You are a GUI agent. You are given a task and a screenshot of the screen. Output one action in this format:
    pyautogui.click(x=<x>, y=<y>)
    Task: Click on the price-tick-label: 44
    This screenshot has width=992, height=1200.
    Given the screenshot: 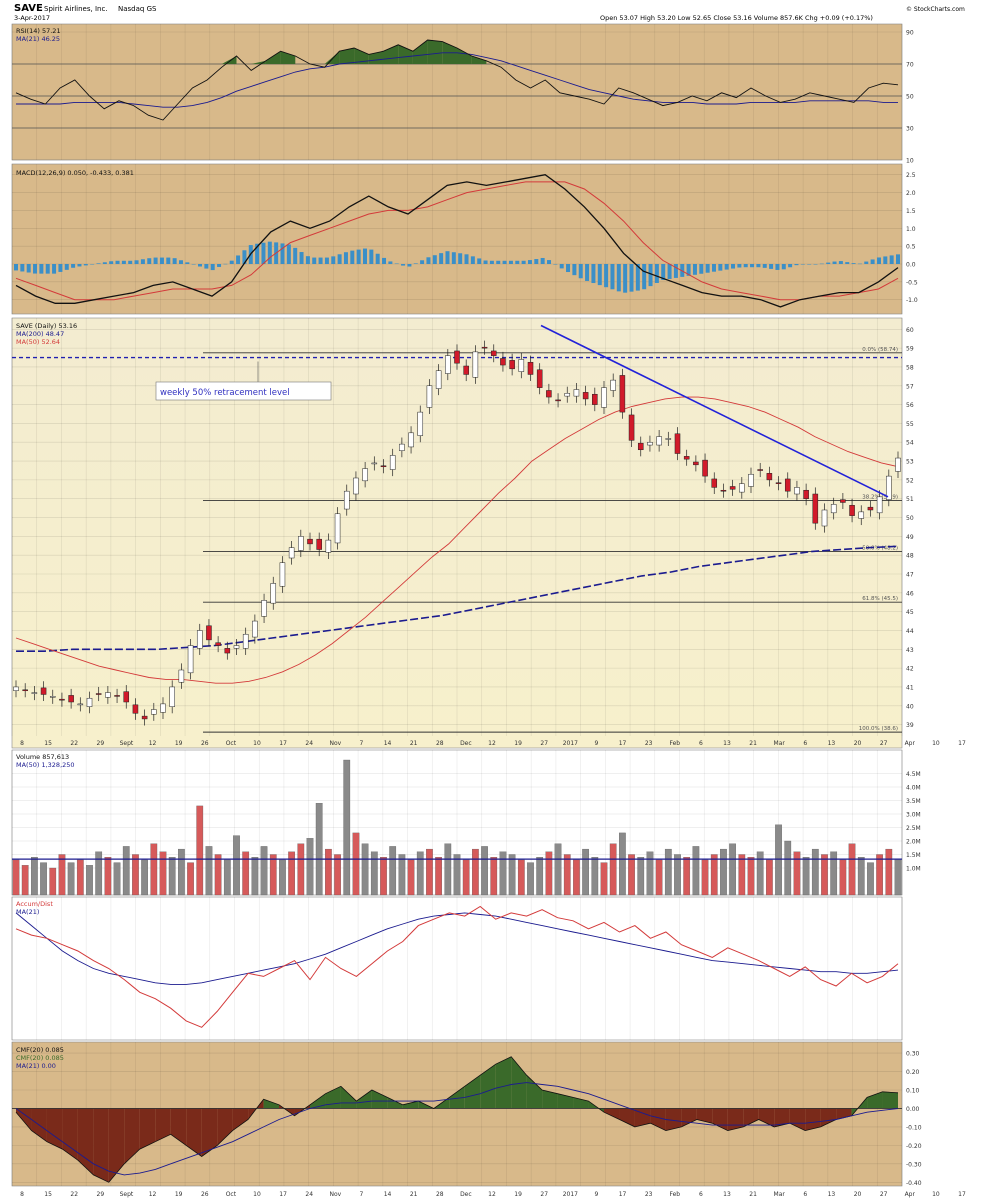 What is the action you would take?
    pyautogui.click(x=910, y=631)
    